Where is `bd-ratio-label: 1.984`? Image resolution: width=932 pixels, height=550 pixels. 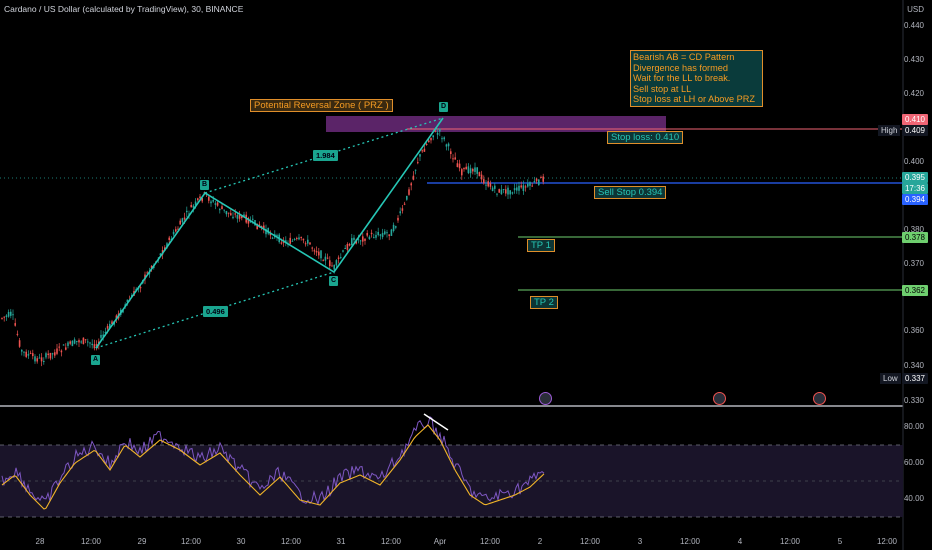 bd-ratio-label: 1.984 is located at coordinates (325, 155).